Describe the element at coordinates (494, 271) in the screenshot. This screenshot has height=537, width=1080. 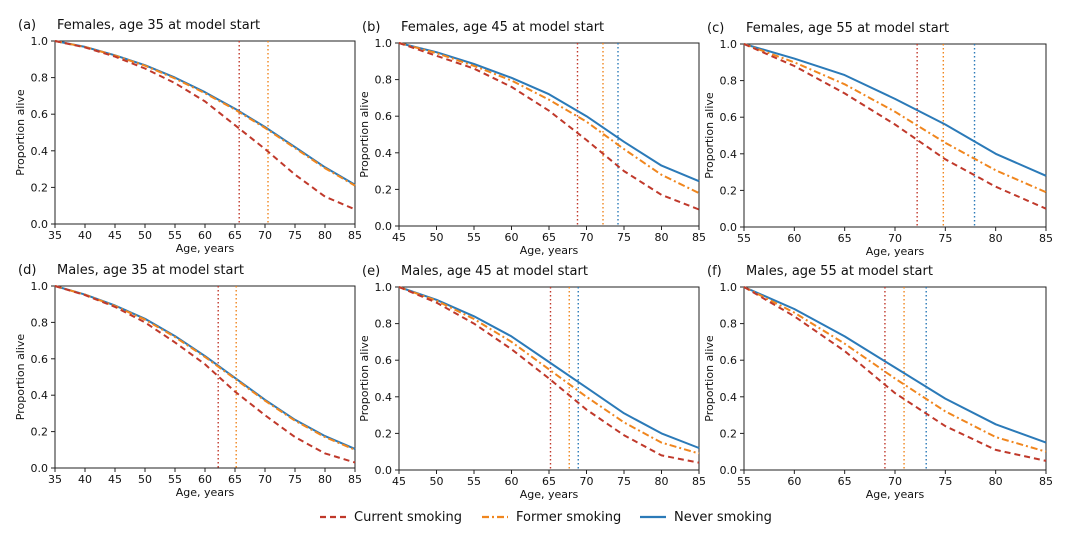
I see `panel-title: Males, age 45 at model start` at that location.